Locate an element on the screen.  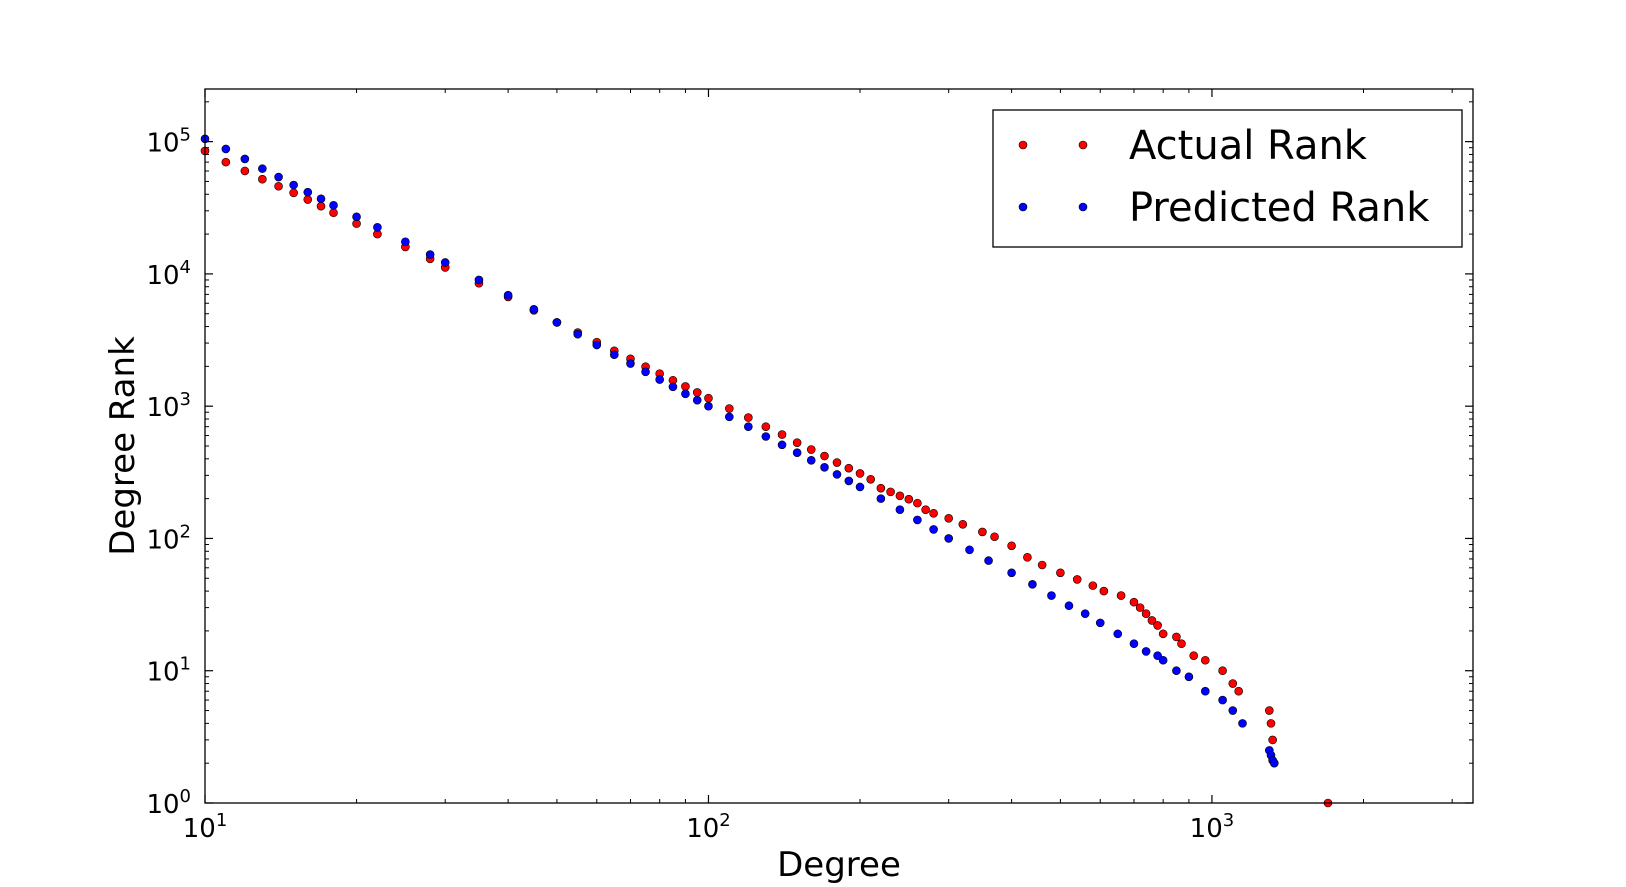
x-tick-label: 10³ is located at coordinates (1212, 827).